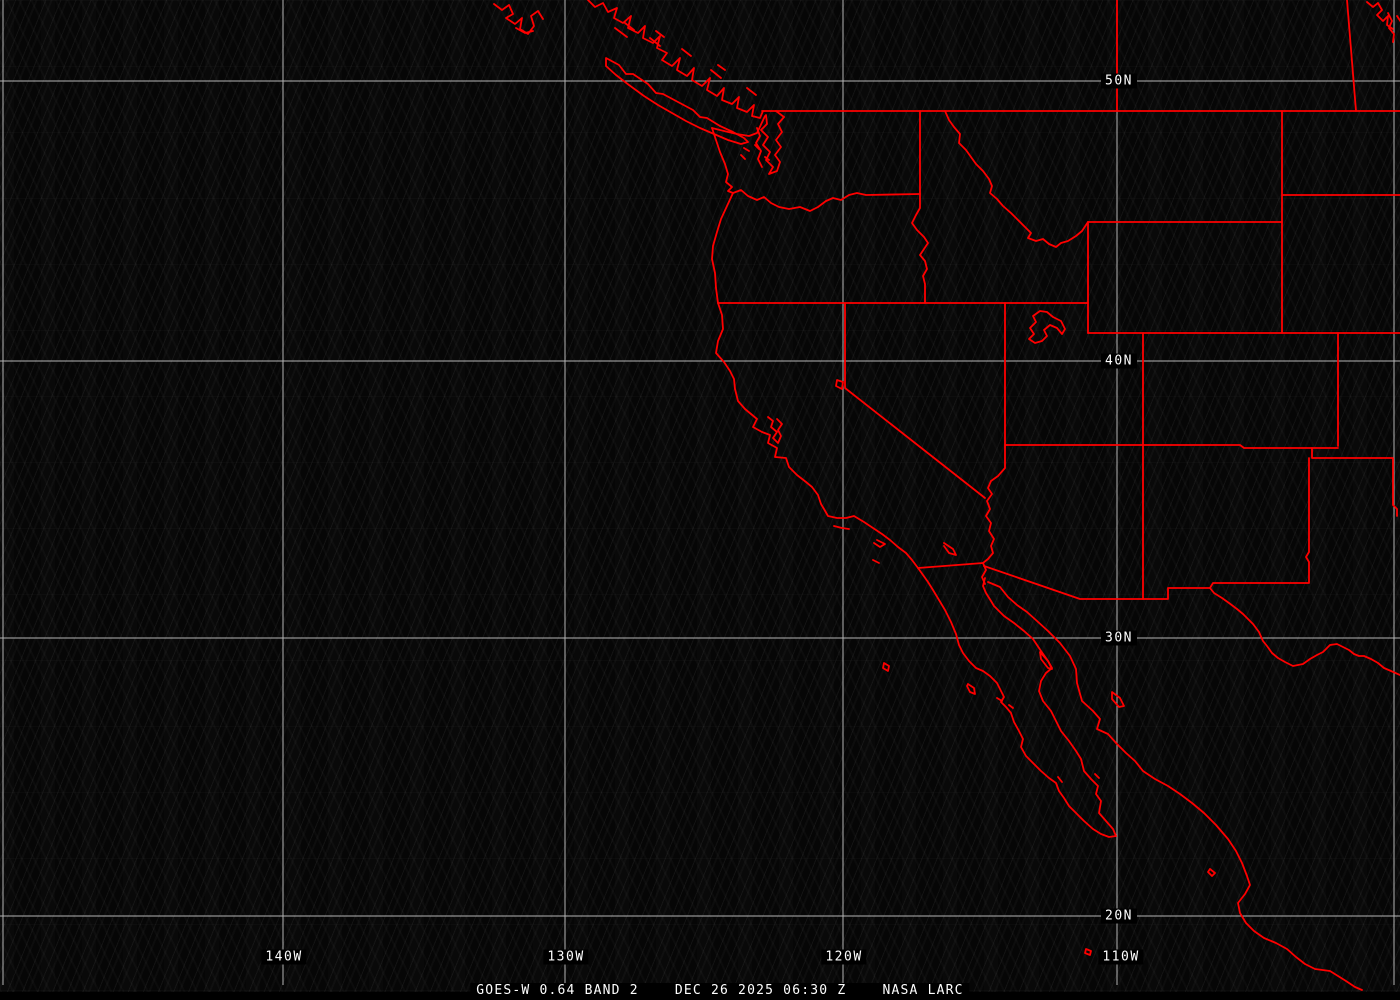 The image size is (1400, 1000). I want to click on coast-bc-islands, so click(518, 19).